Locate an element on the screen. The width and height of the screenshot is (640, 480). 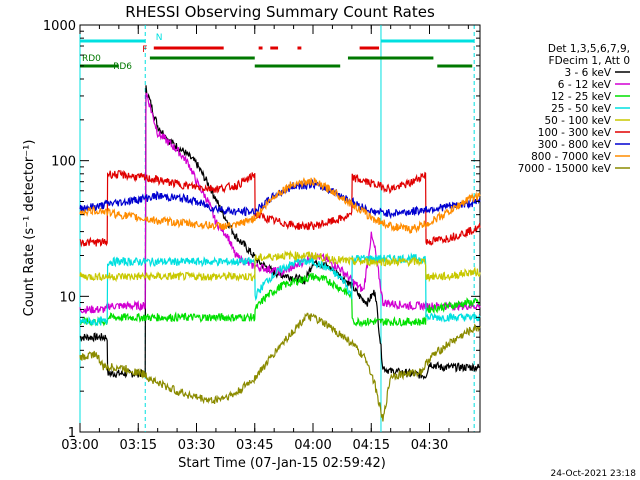
legend-entry-label-7: 800 - 7000 keV is located at coordinates (571, 157).